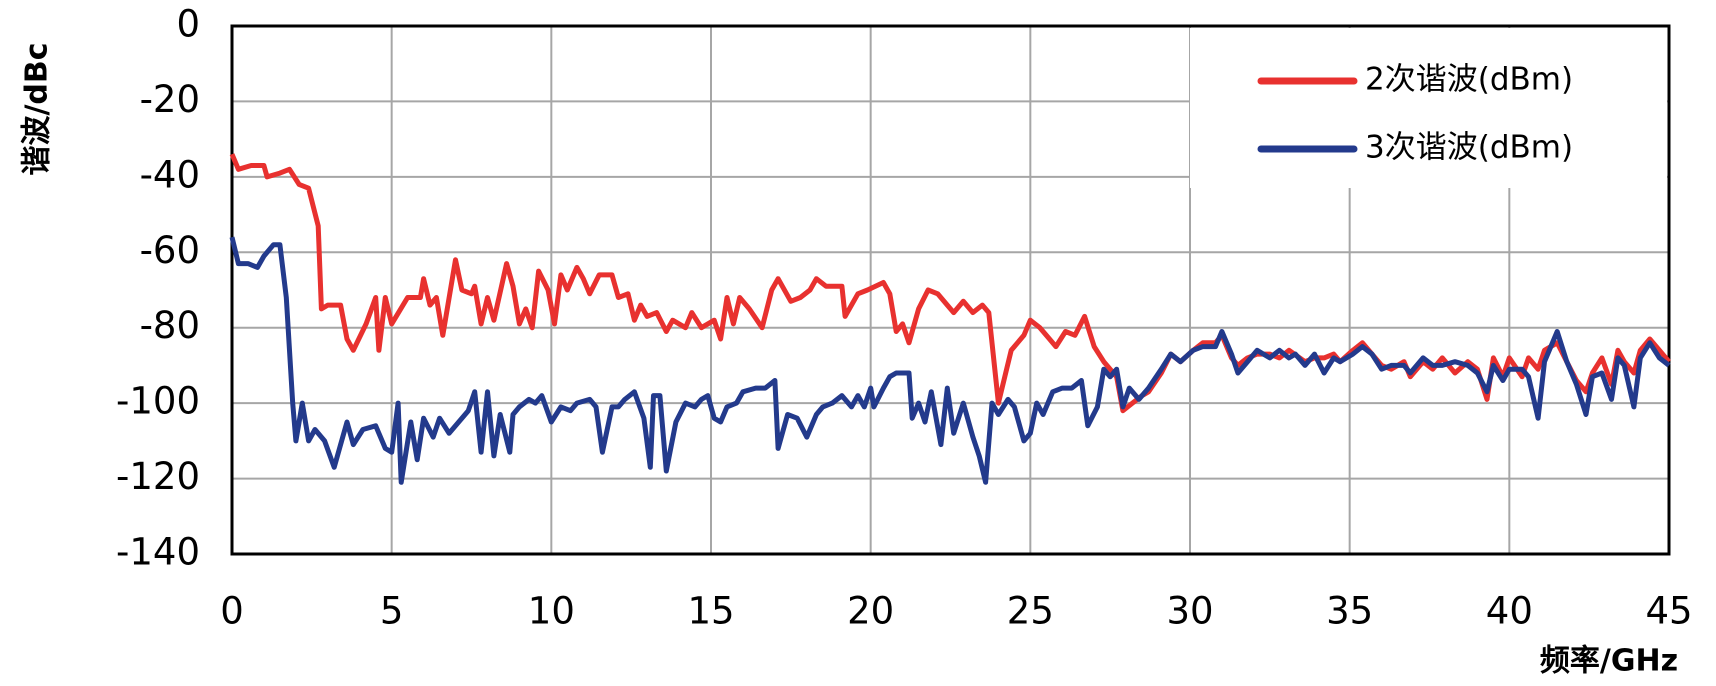 This screenshot has height=686, width=1716. Describe the element at coordinates (170, 325) in the screenshot. I see `y-tick-label: -80` at that location.